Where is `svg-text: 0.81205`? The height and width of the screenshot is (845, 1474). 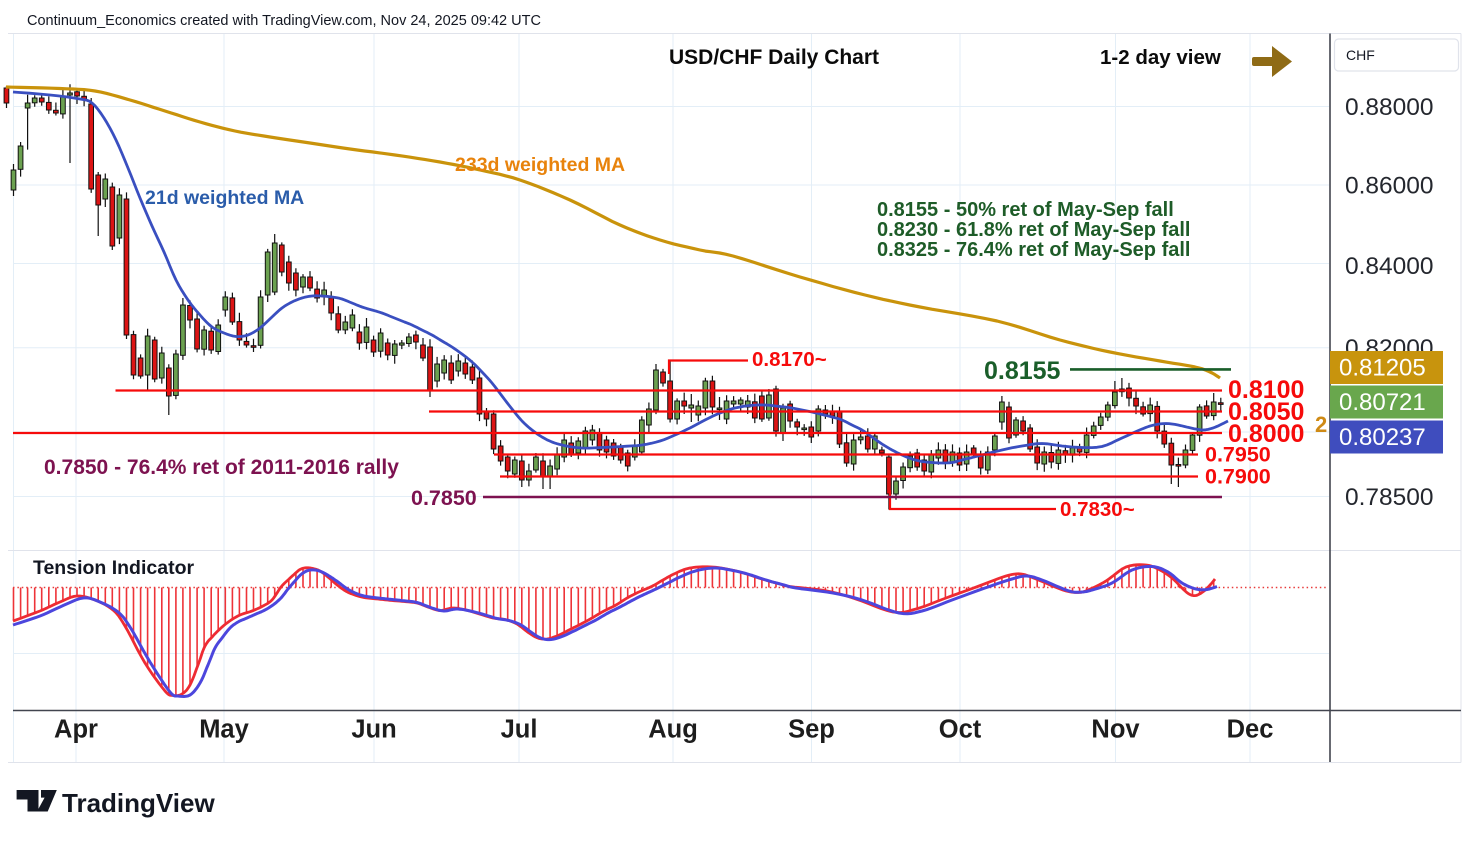 svg-text: 0.81205 is located at coordinates (1382, 368).